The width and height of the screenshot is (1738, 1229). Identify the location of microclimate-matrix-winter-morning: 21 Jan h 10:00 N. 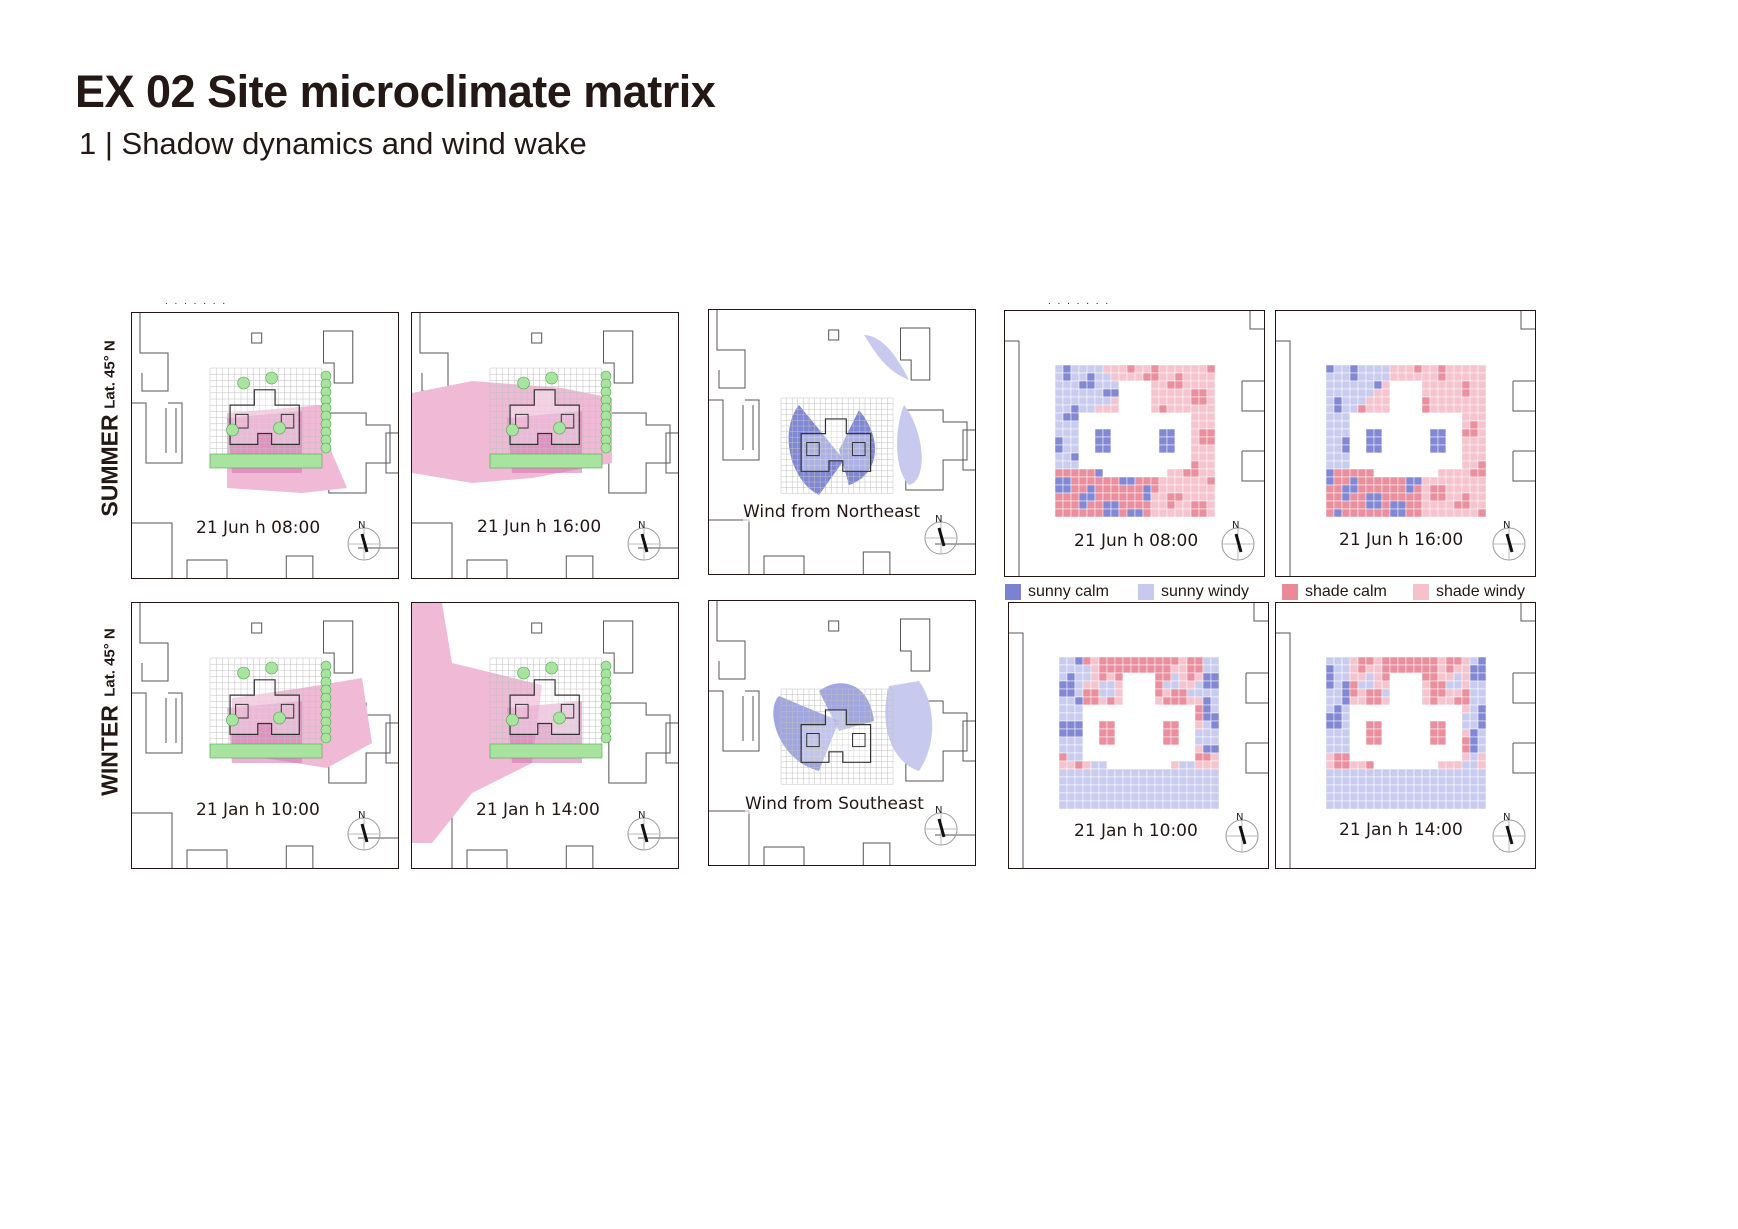
(1138, 735).